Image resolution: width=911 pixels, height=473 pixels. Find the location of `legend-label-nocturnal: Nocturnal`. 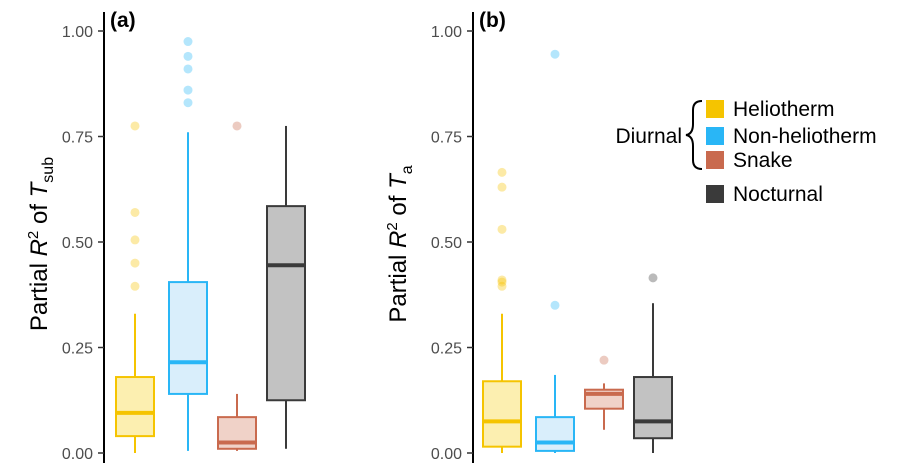

legend-label-nocturnal: Nocturnal is located at coordinates (778, 194).